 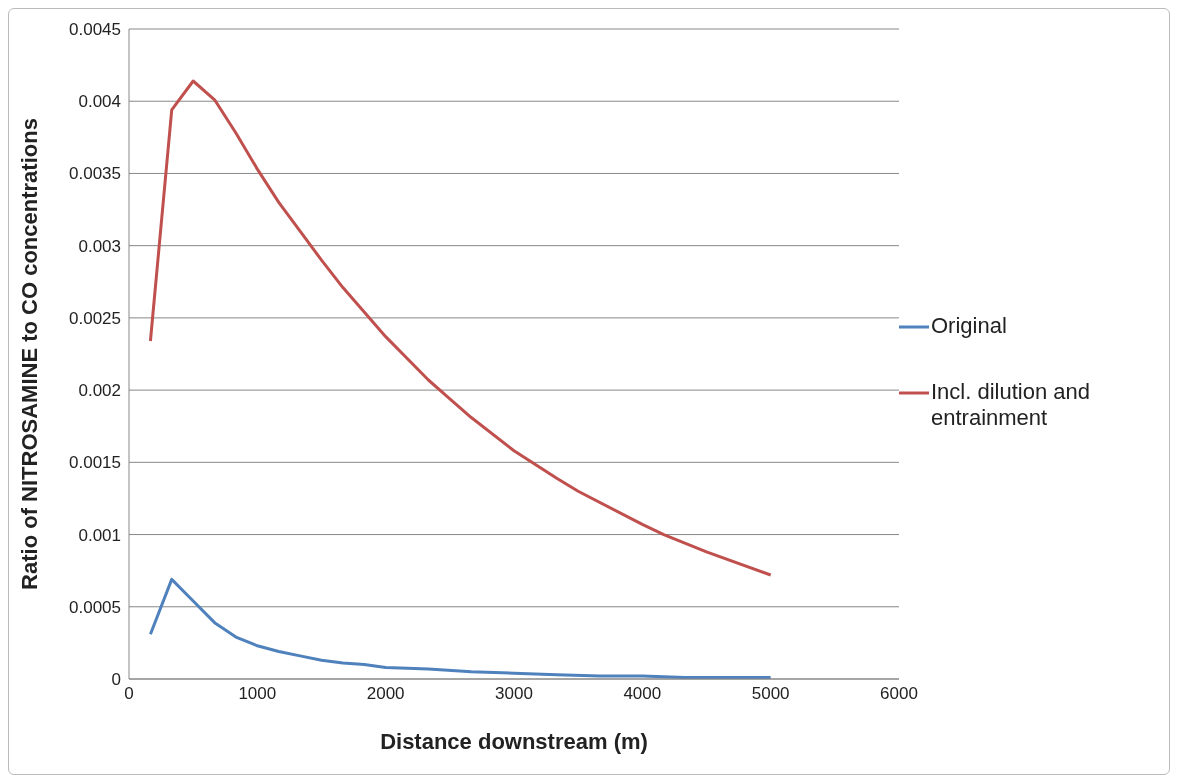 I want to click on x-axis-title: Distance downstream (m), so click(x=514, y=741).